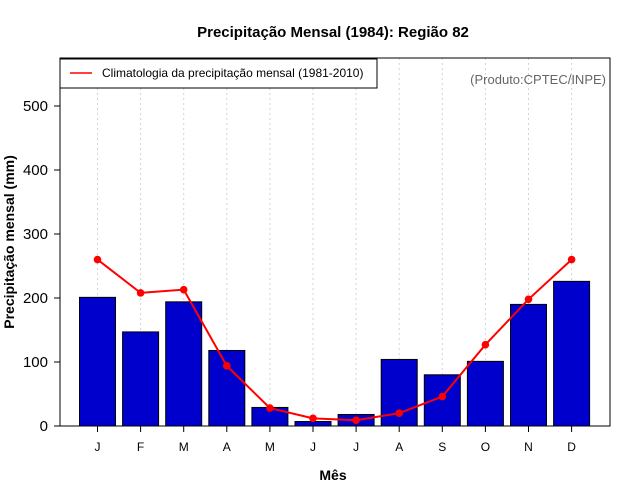  What do you see at coordinates (44, 426) in the screenshot?
I see `y-tick-label: 0` at bounding box center [44, 426].